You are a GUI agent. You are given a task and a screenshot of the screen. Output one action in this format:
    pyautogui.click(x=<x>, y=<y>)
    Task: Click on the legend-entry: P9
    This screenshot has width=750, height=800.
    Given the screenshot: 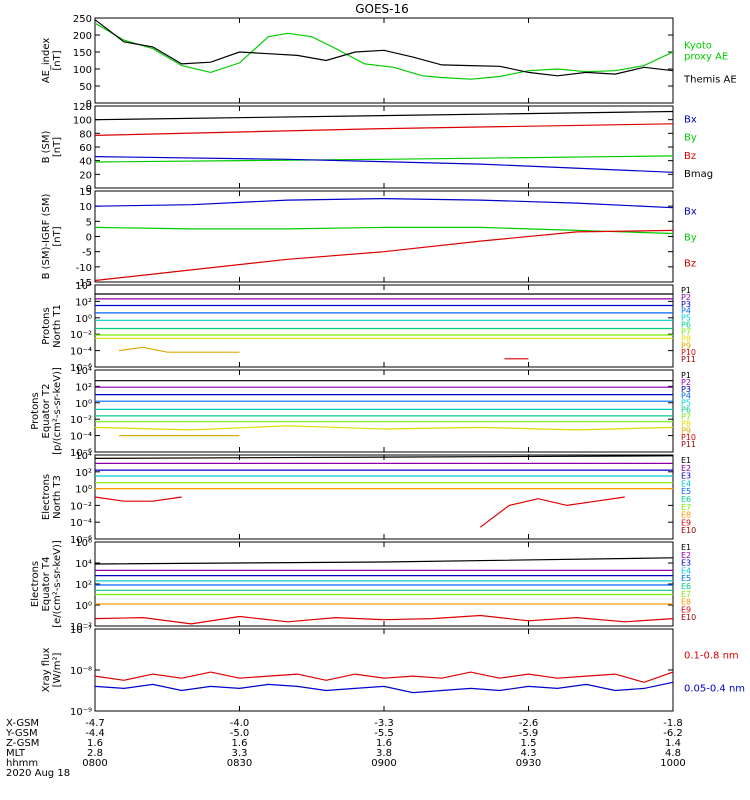 What is the action you would take?
    pyautogui.click(x=686, y=345)
    